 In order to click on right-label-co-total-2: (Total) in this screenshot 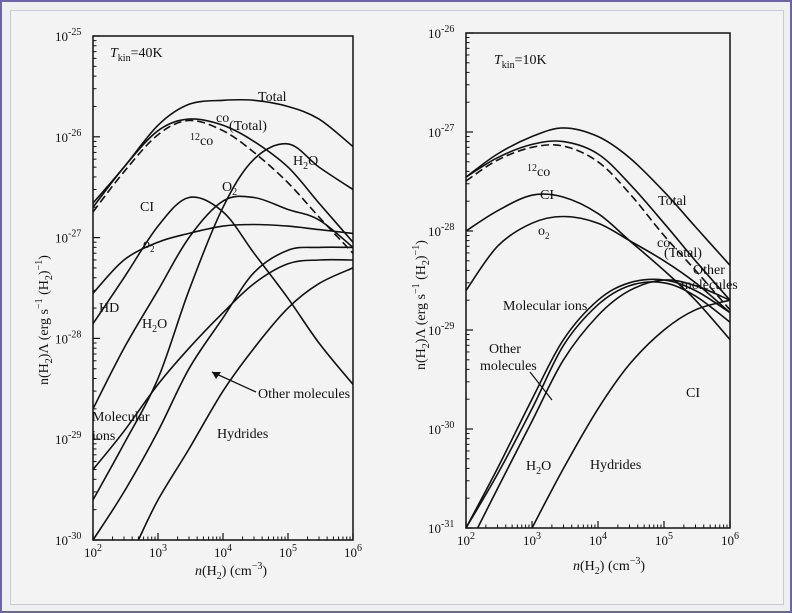, I will do `click(683, 253)`.